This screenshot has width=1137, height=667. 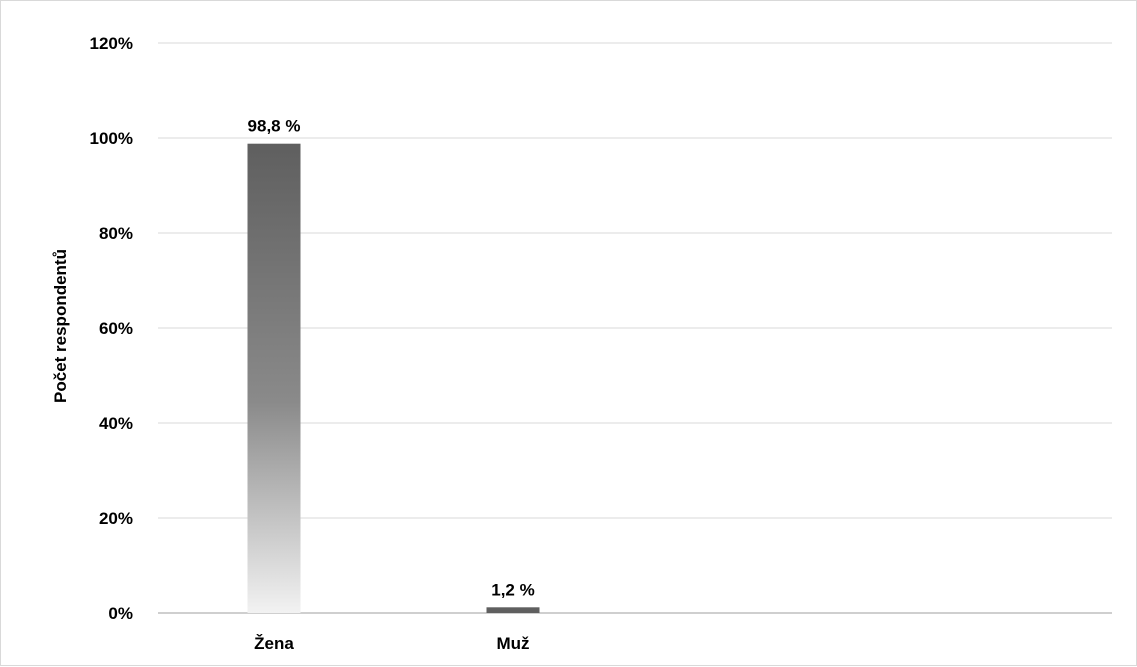 What do you see at coordinates (274, 643) in the screenshot?
I see `x-category-label: Žena` at bounding box center [274, 643].